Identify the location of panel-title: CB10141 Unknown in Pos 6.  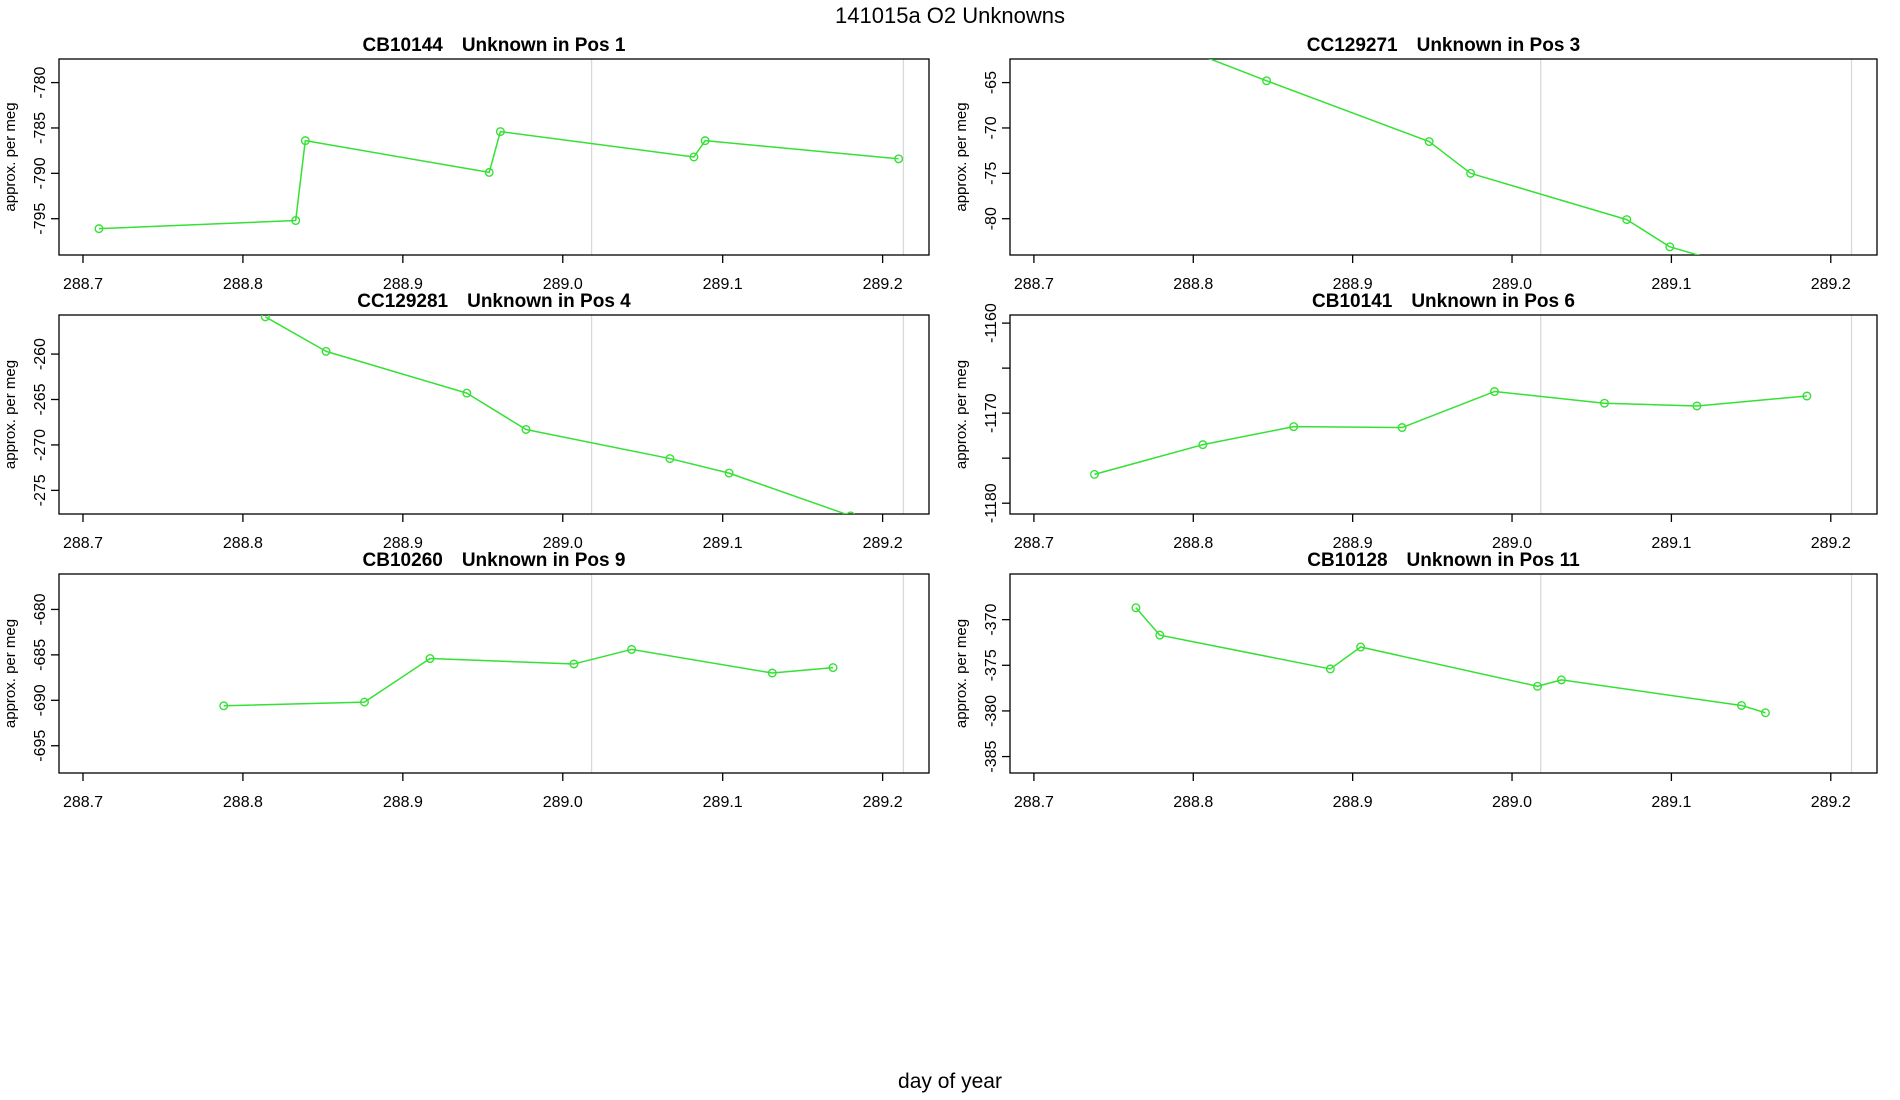
(1443, 301).